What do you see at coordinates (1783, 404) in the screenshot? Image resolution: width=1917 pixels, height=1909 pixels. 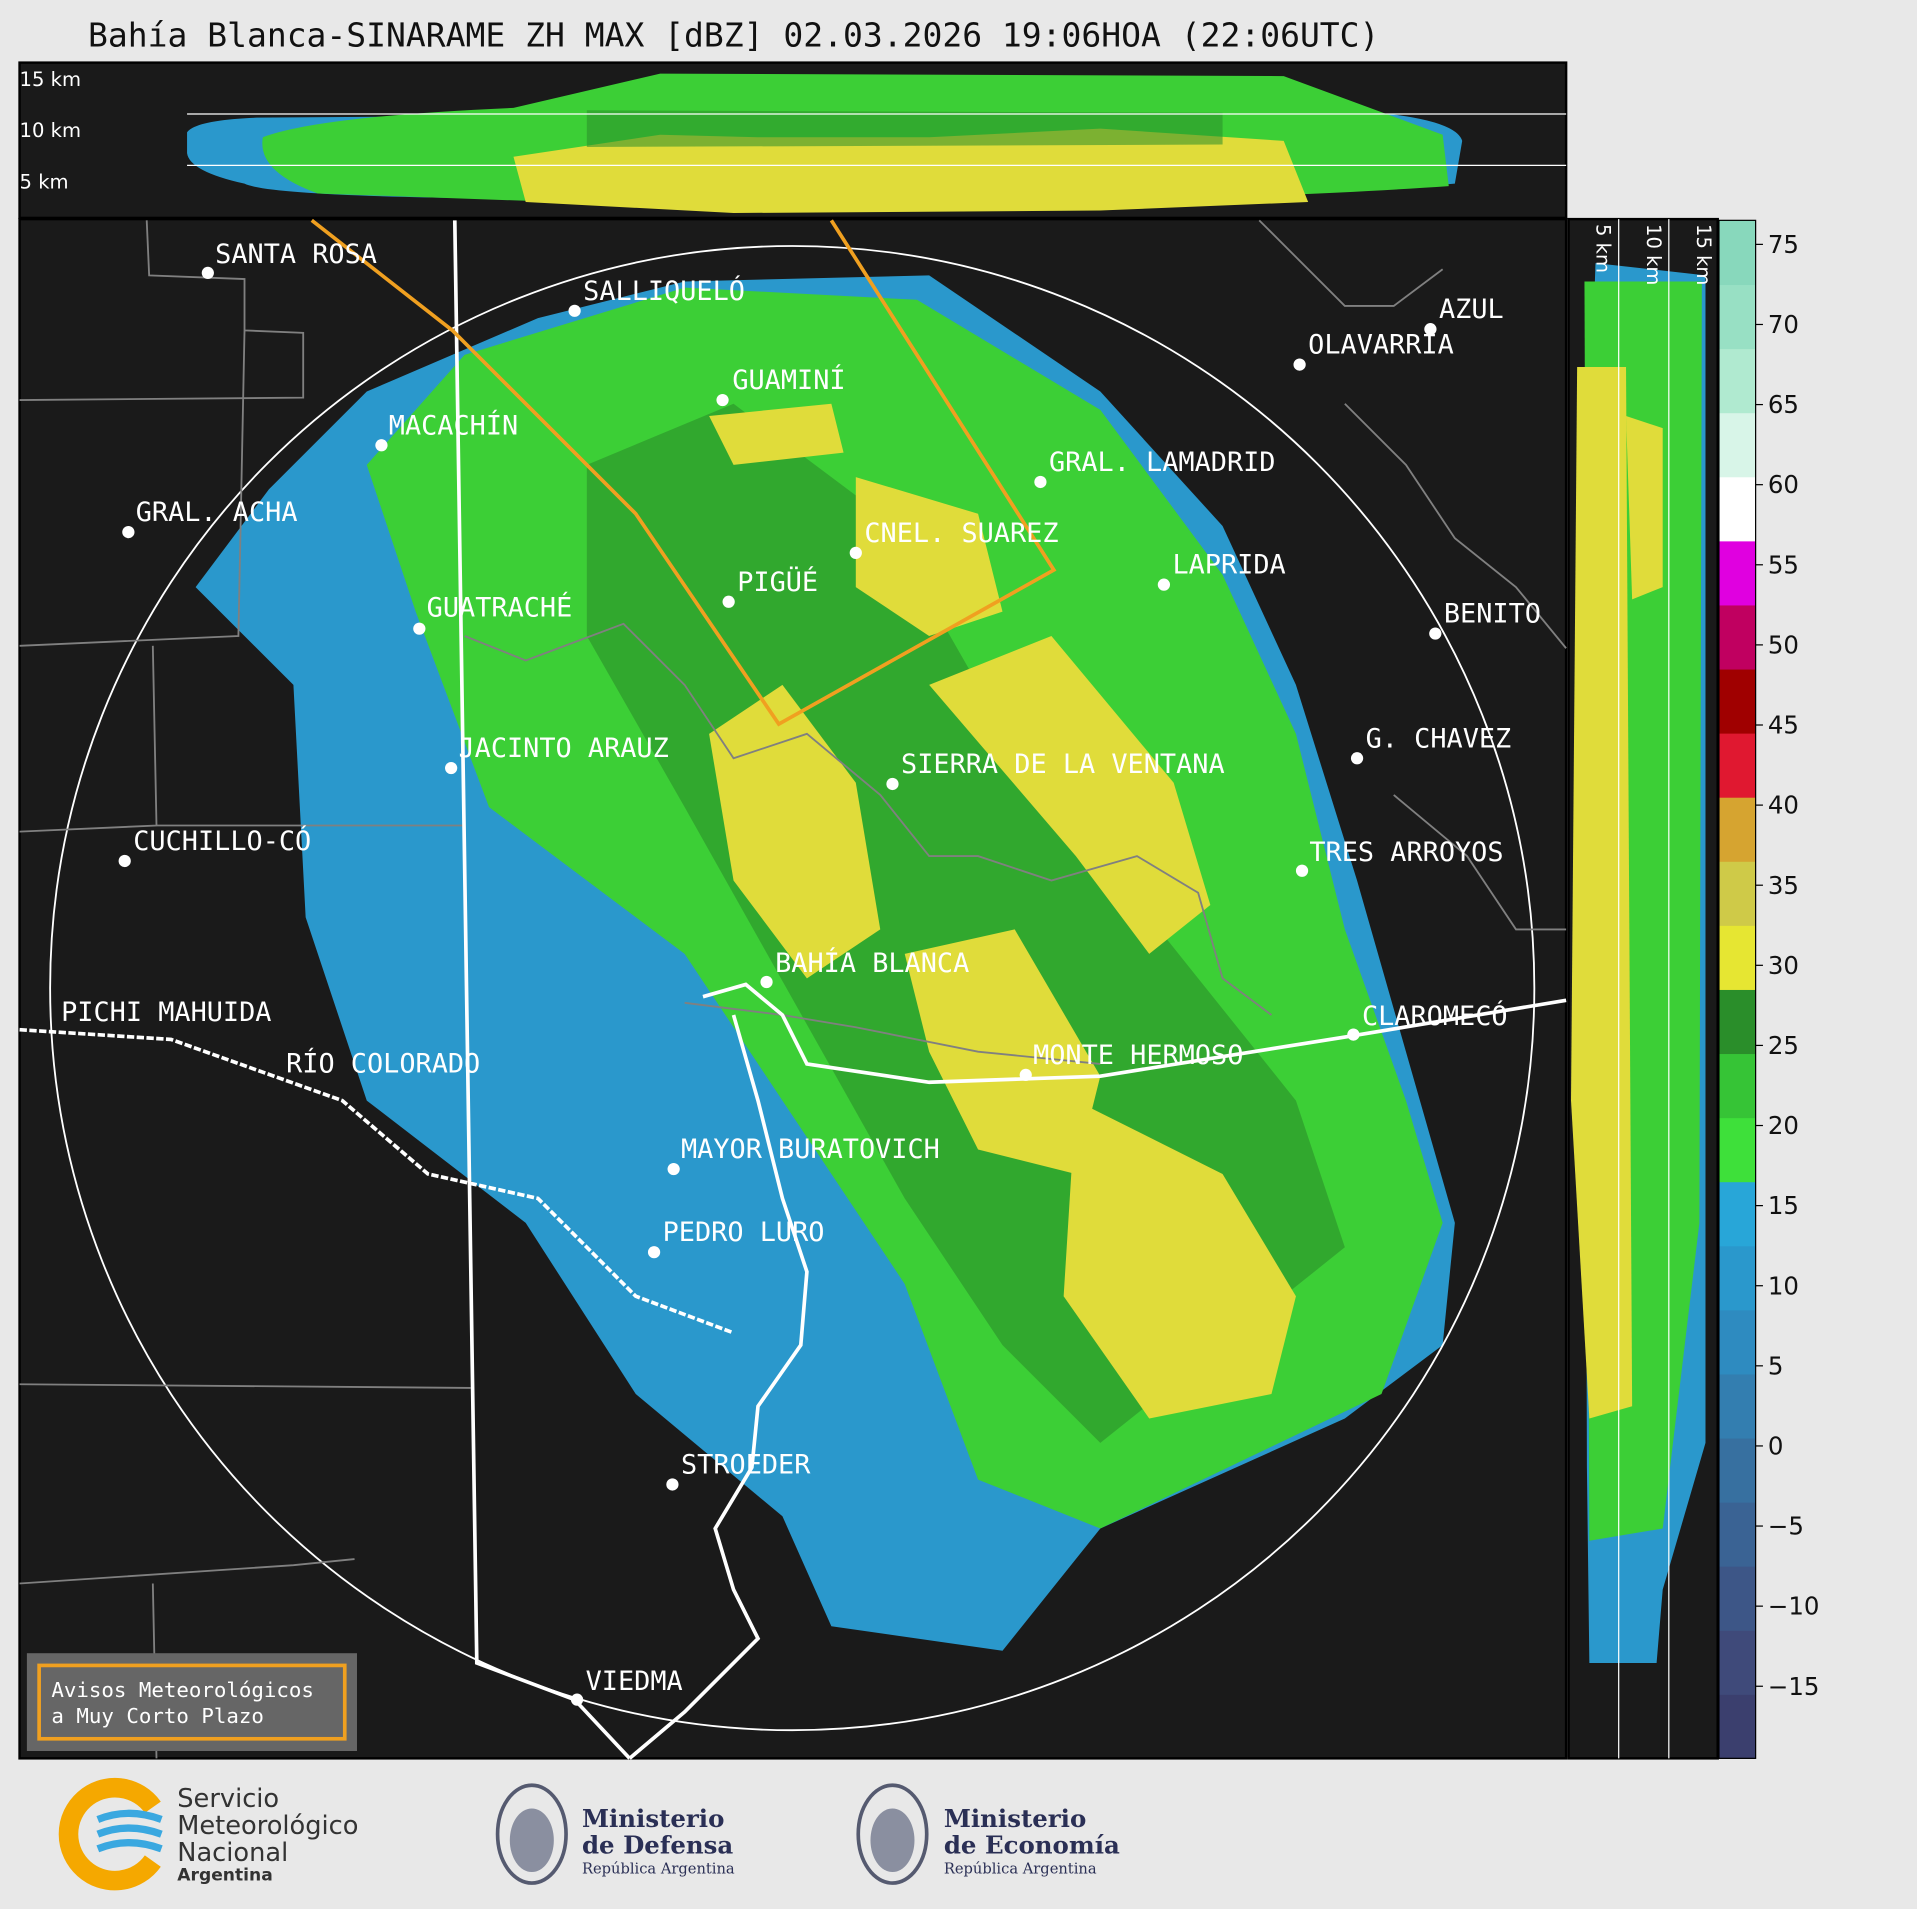 I see `colorbar-tick-label: 65` at bounding box center [1783, 404].